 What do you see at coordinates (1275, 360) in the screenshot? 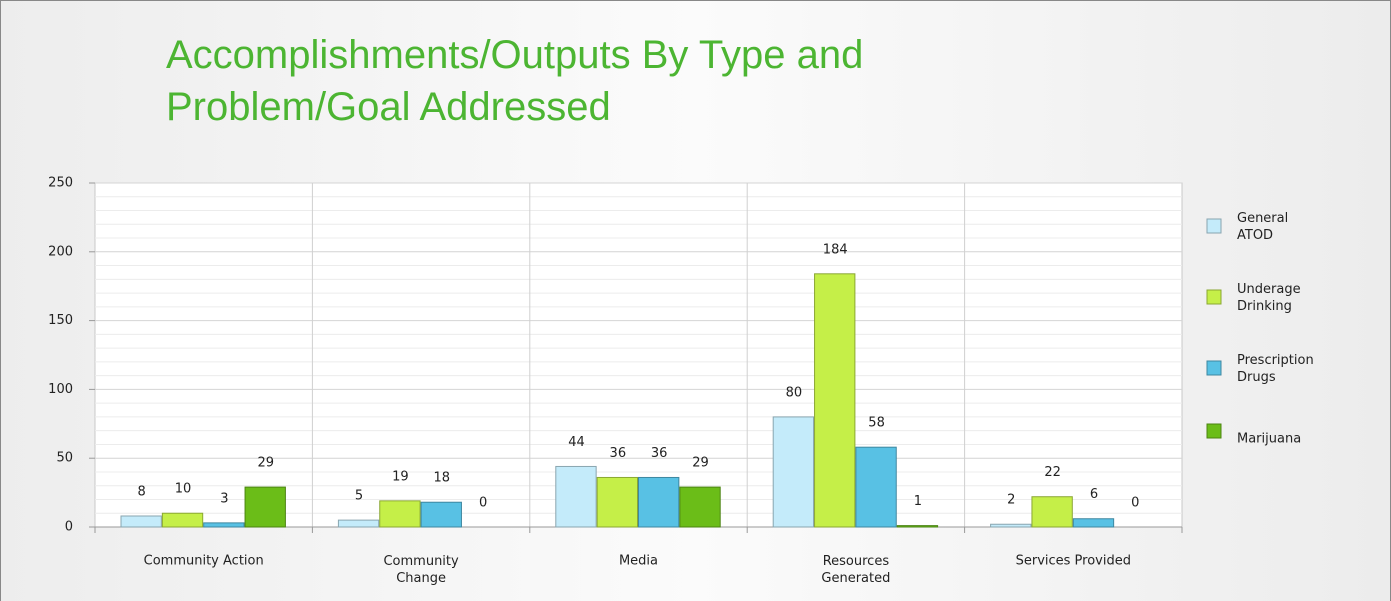
I see `text-line: Prescription` at bounding box center [1275, 360].